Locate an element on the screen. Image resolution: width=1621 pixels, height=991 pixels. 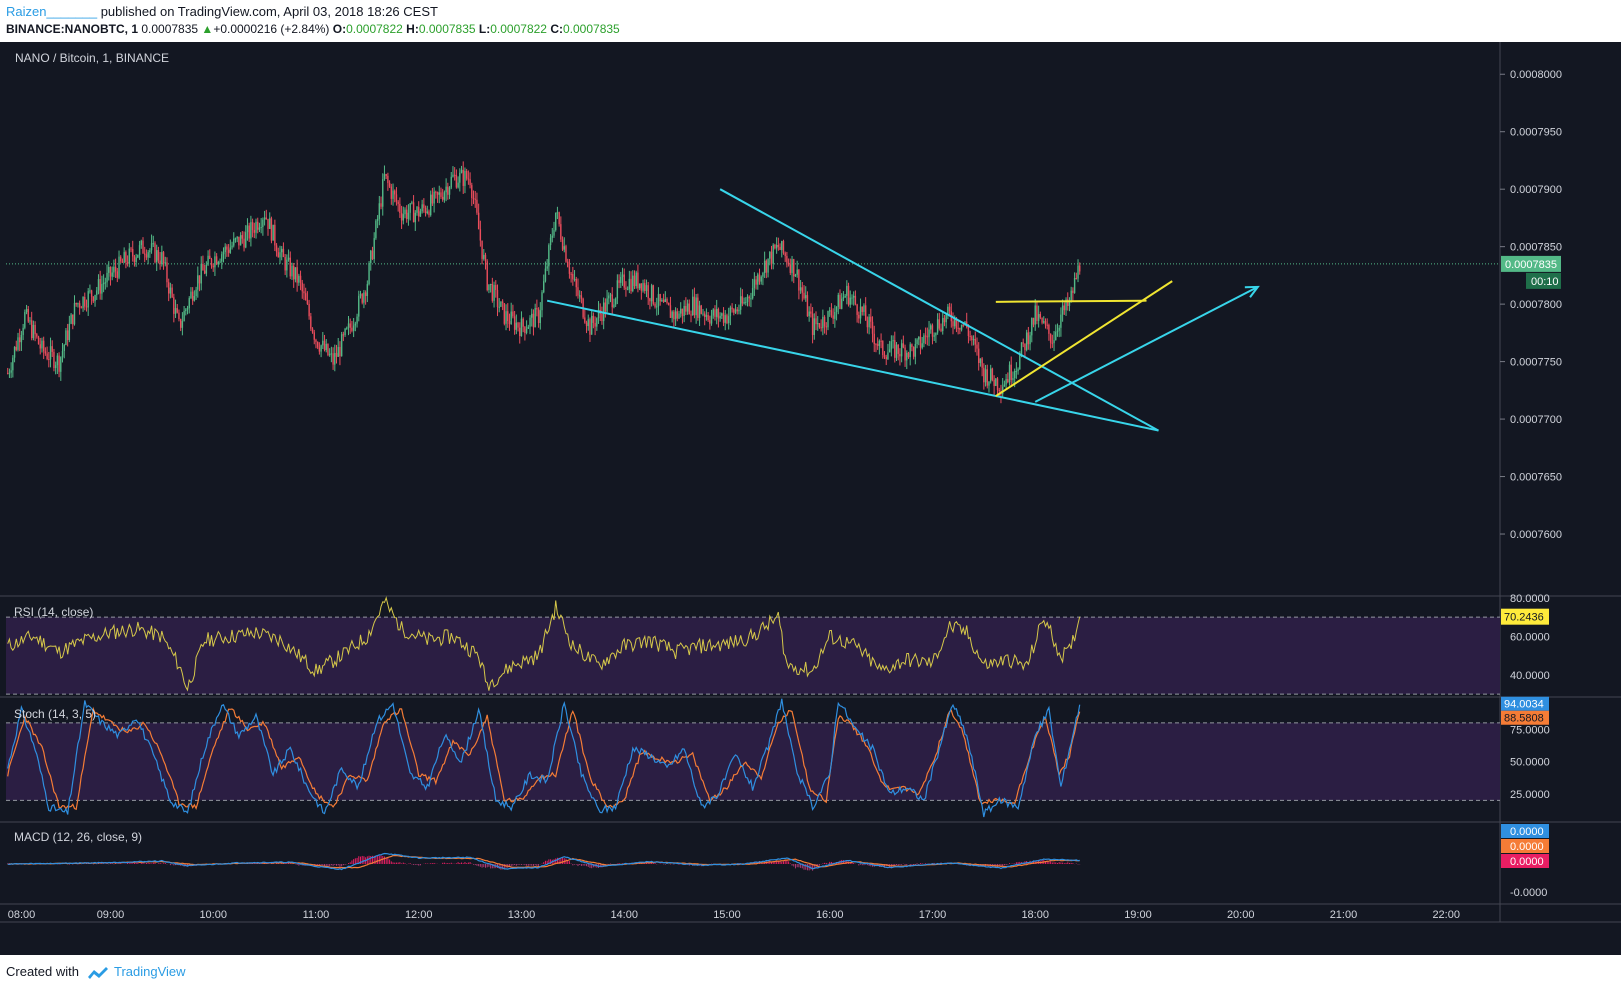
macd-pane-title: MACD (12, 26, close, 9) is located at coordinates (78, 837).